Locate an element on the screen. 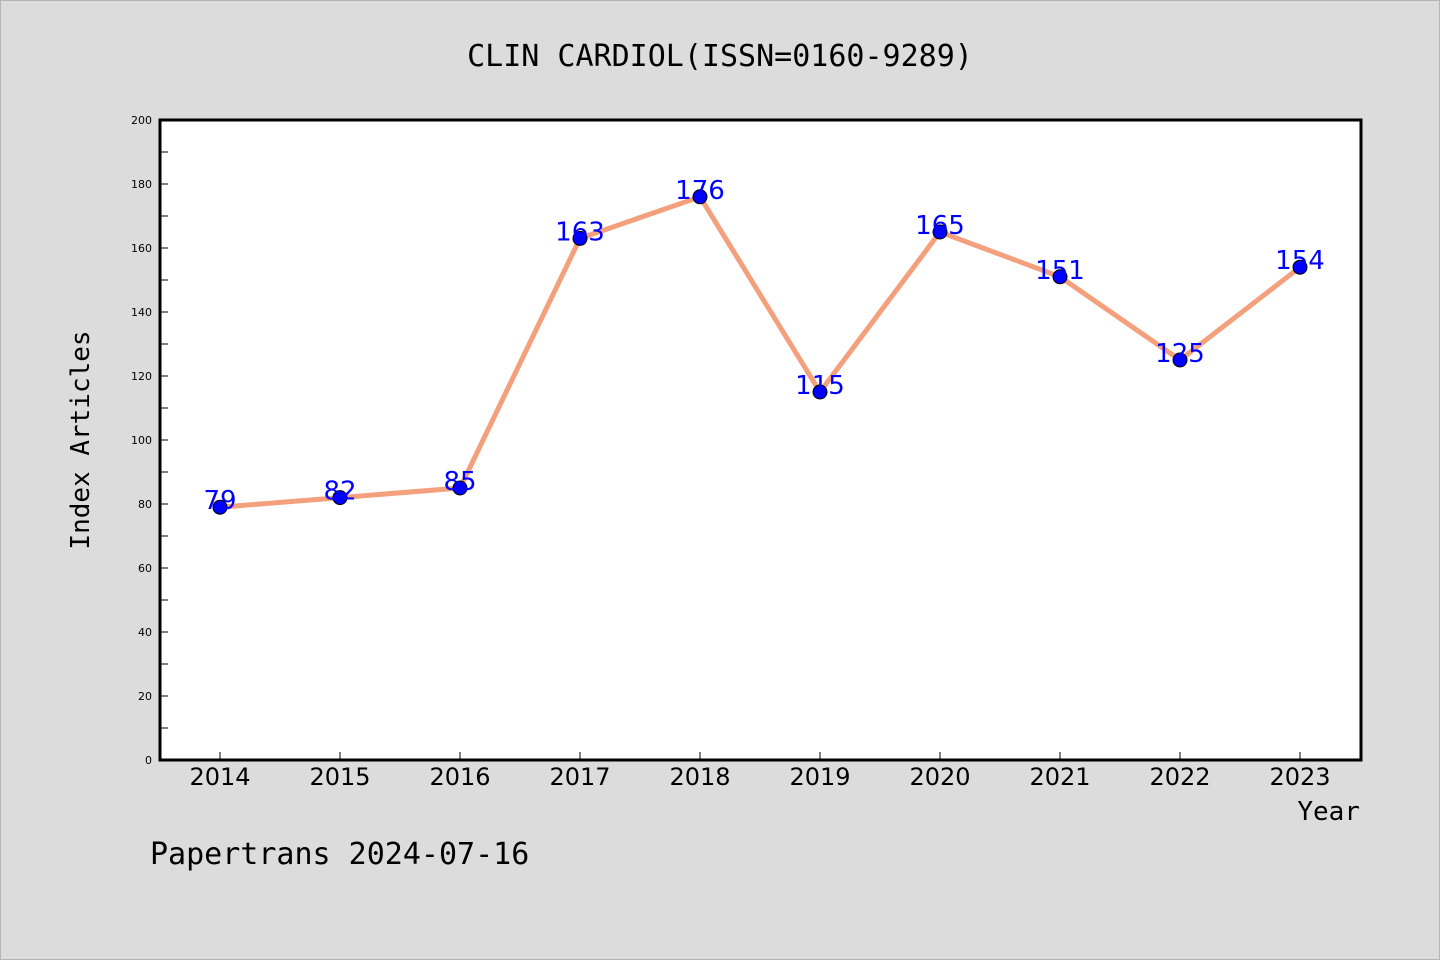 This screenshot has height=960, width=1440. x-tick-label: 2018 is located at coordinates (699, 777).